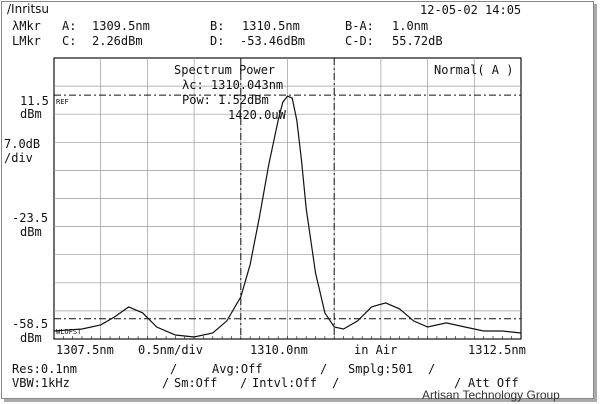 The image size is (600, 404). What do you see at coordinates (217, 26) in the screenshot?
I see `marker-b-label: B:` at bounding box center [217, 26].